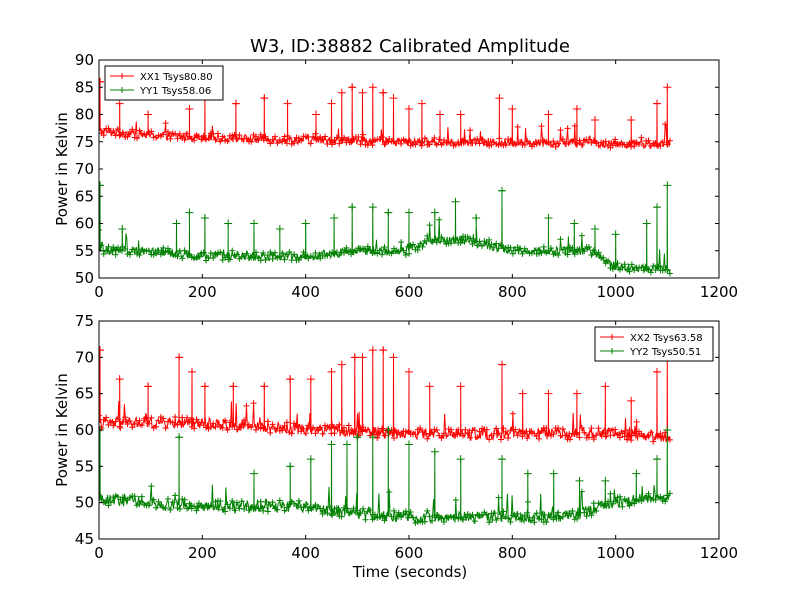 The image size is (800, 600). I want to click on y-tick-label: 90, so click(84, 60).